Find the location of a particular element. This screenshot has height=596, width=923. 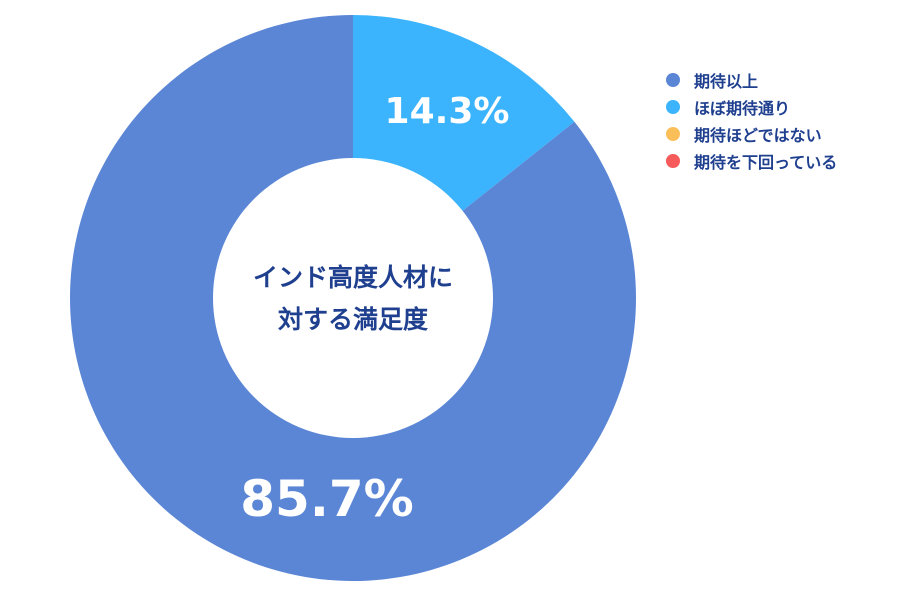

legend-item: 期待を下回っている is located at coordinates (751, 160).